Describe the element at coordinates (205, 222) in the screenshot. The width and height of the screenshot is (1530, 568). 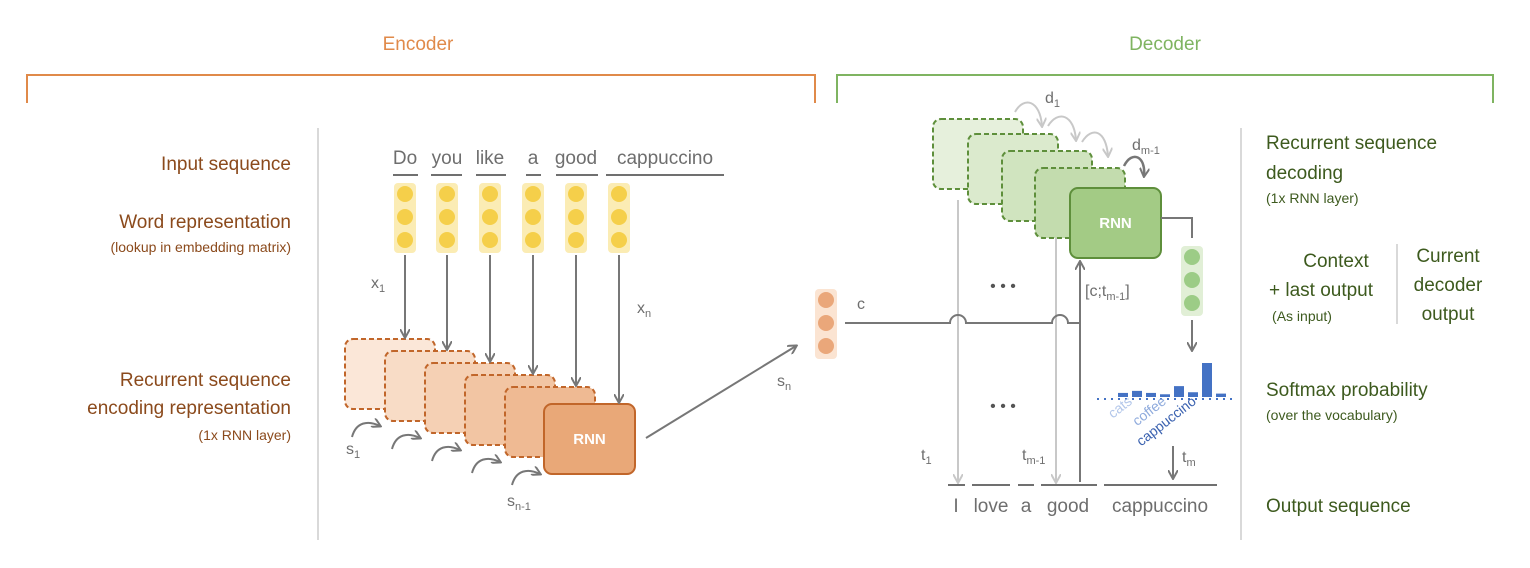
I see `label-word-representation: Word representation` at that location.